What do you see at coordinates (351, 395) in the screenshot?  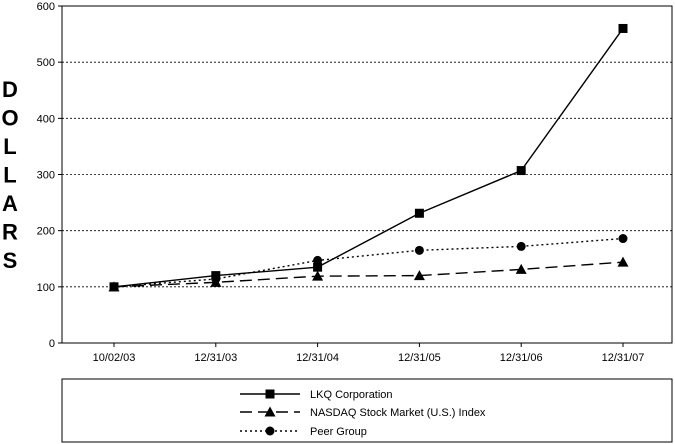 I see `legend-entry-label: LKQ Corporation` at bounding box center [351, 395].